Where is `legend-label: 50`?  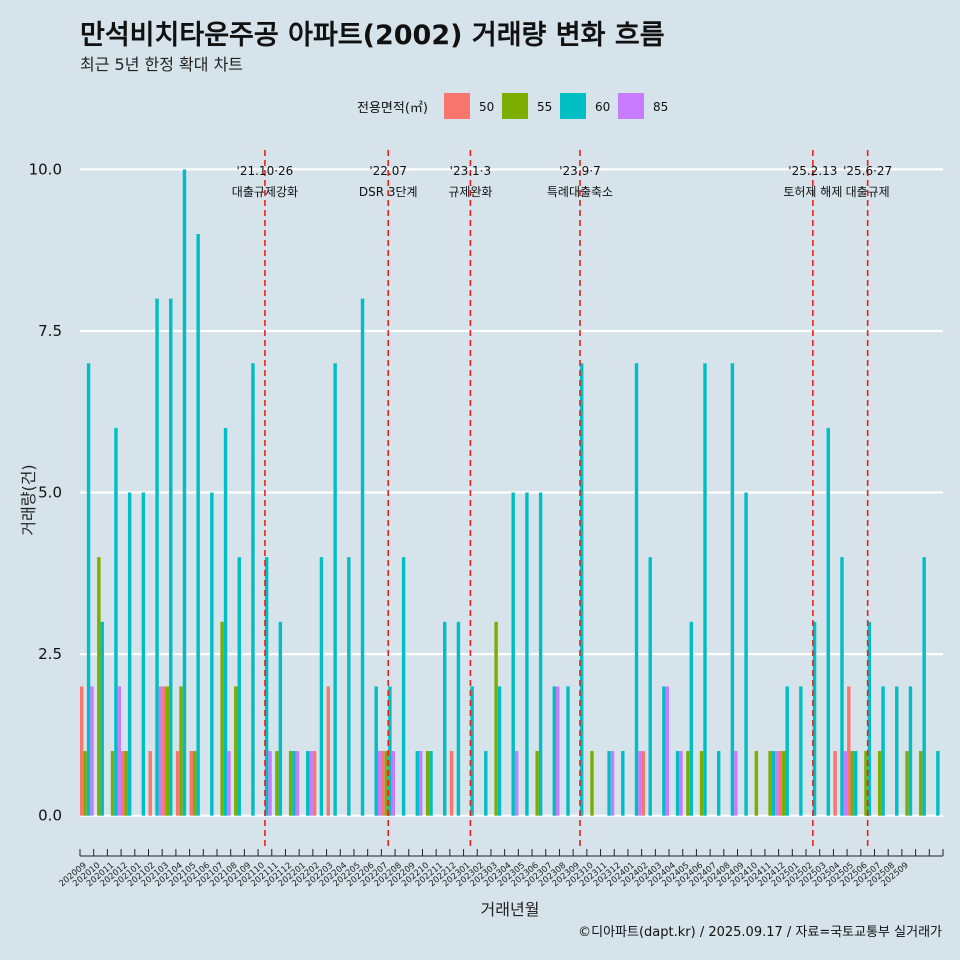 legend-label: 50 is located at coordinates (486, 107).